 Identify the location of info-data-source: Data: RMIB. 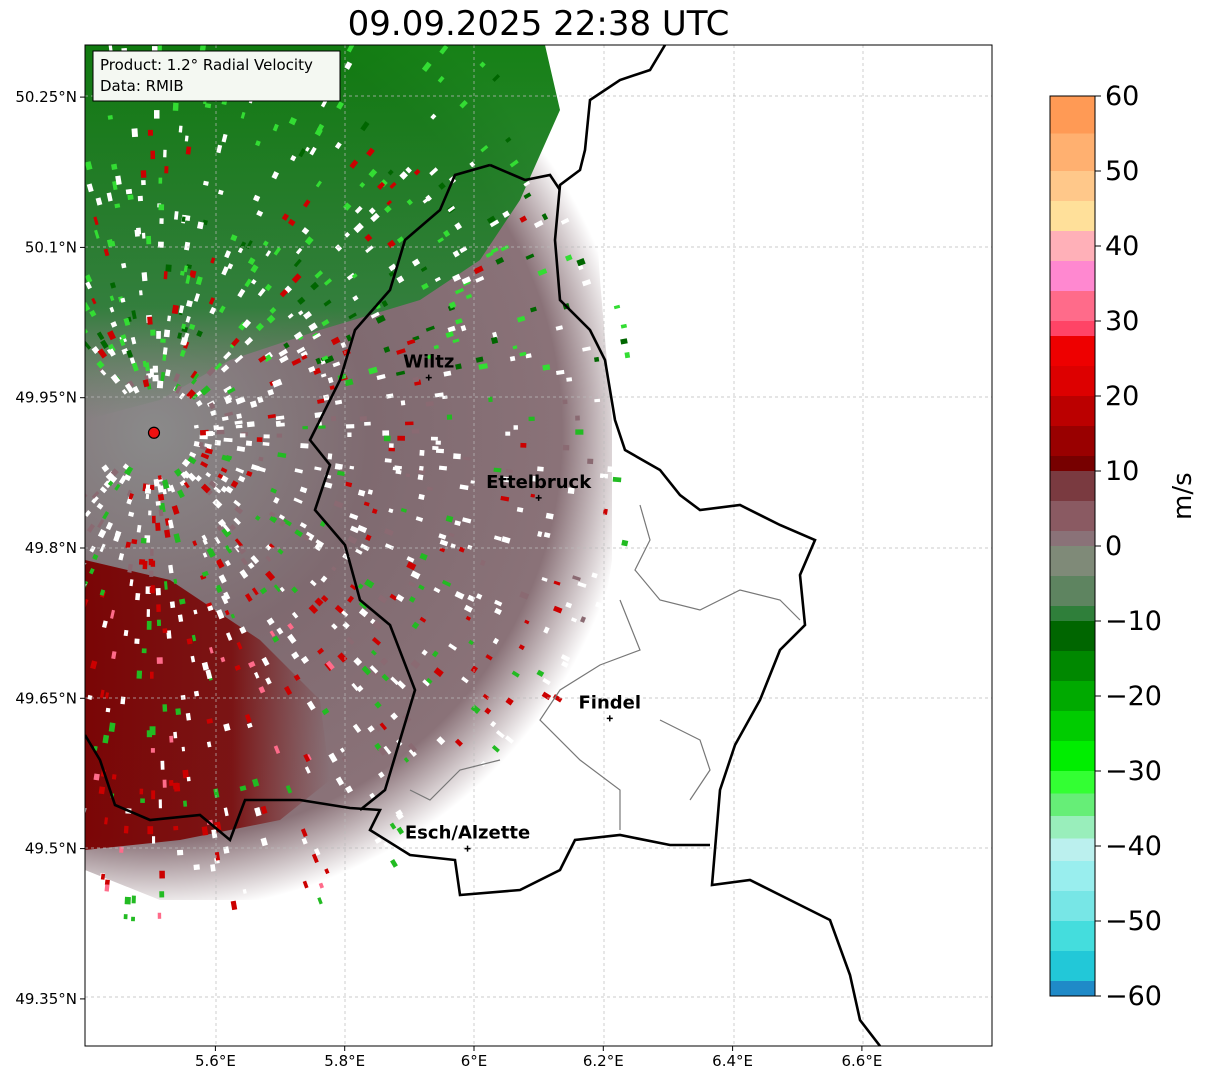
(142, 86).